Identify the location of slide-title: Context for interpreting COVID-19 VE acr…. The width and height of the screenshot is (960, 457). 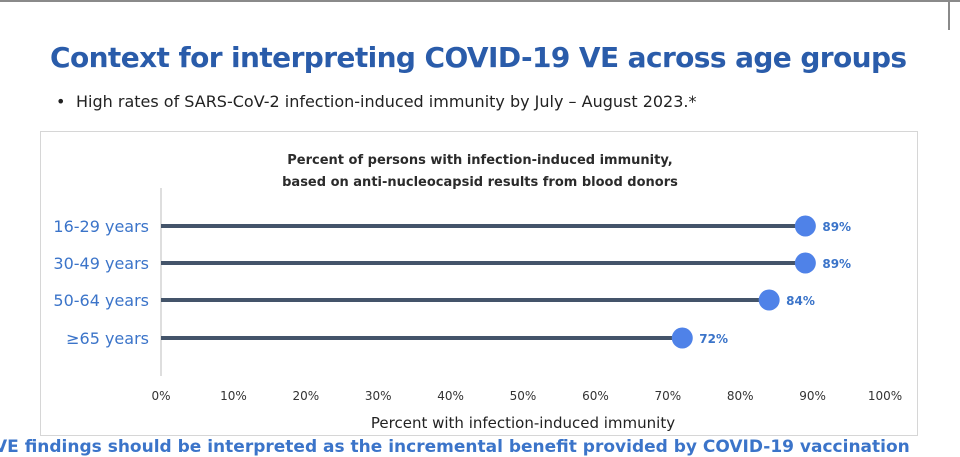
(478, 57).